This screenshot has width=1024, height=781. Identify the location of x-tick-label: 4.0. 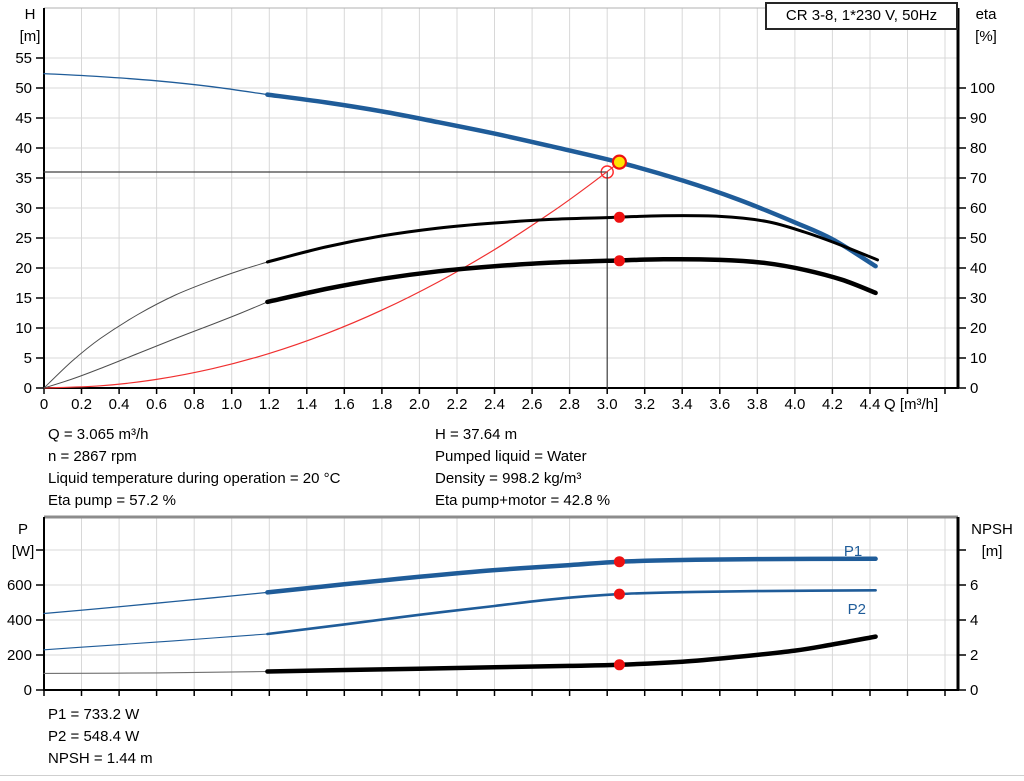
(794, 404).